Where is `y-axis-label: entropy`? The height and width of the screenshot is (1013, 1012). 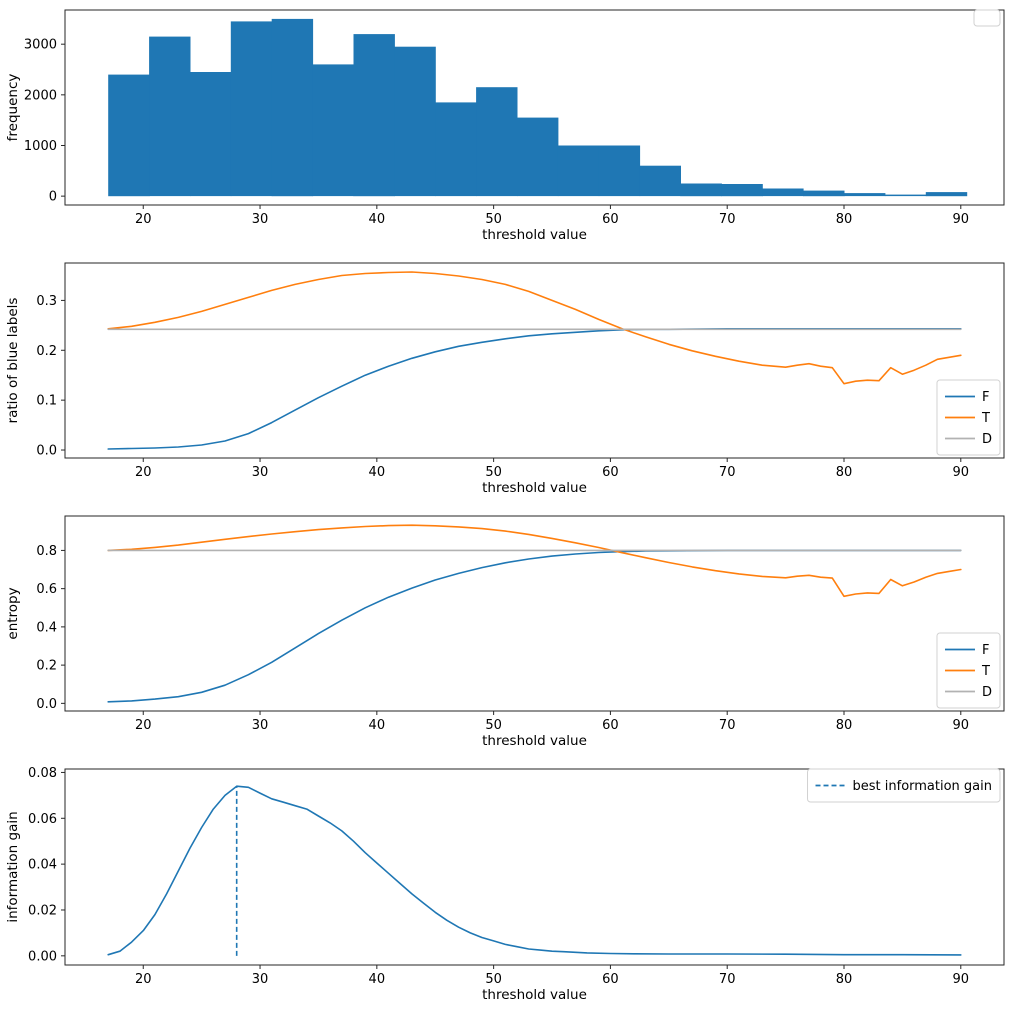 y-axis-label: entropy is located at coordinates (13, 613).